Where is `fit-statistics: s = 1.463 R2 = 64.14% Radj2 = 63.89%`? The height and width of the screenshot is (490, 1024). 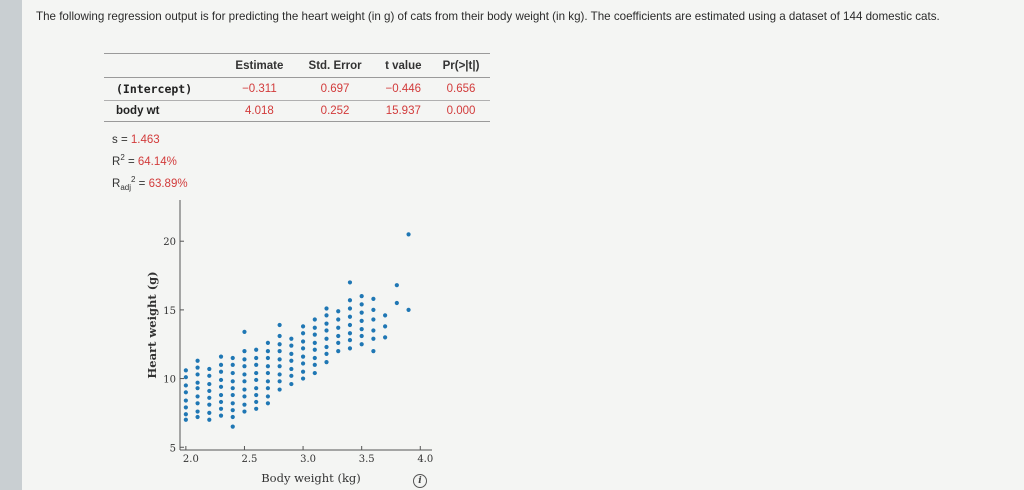
fit-statistics: s = 1.463 R2 = 64.14% Radj2 = 63.89% is located at coordinates (150, 164).